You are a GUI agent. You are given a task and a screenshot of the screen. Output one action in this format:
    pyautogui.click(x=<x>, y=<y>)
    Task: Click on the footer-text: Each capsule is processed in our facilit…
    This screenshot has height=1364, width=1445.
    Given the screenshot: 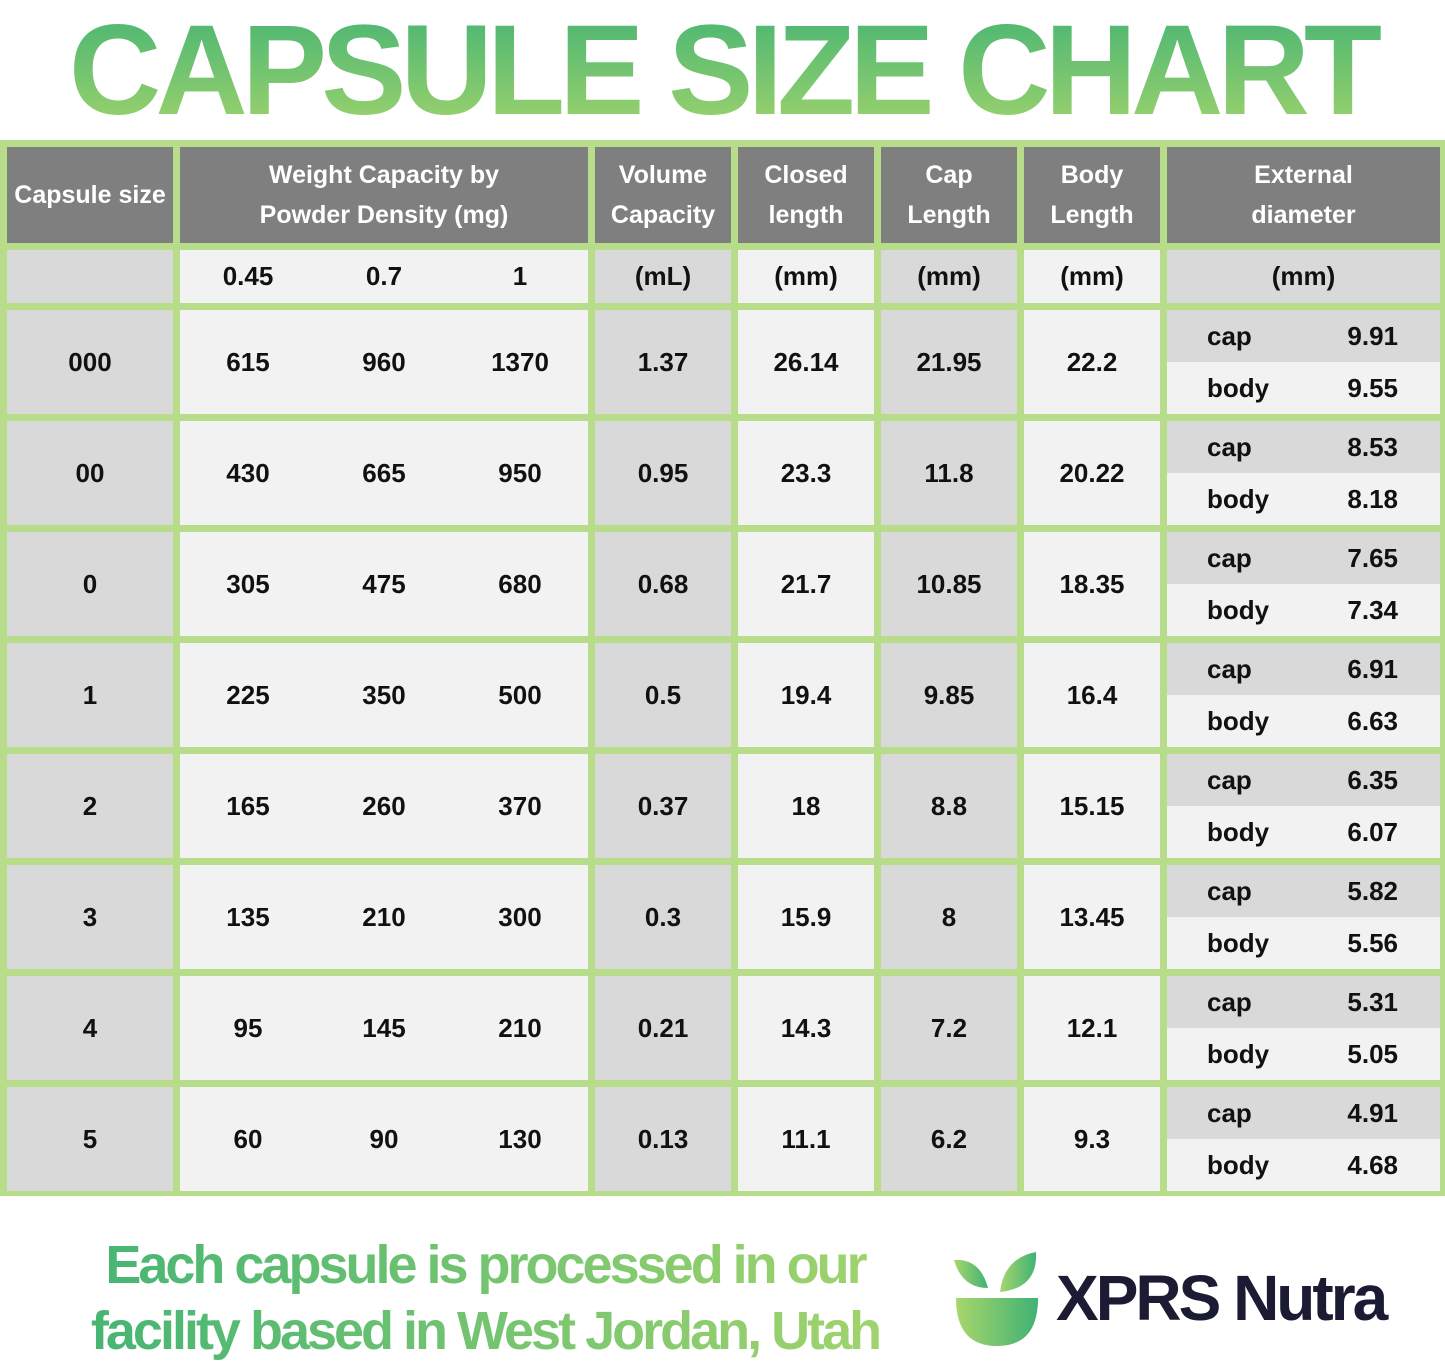 What is the action you would take?
    pyautogui.click(x=485, y=1298)
    